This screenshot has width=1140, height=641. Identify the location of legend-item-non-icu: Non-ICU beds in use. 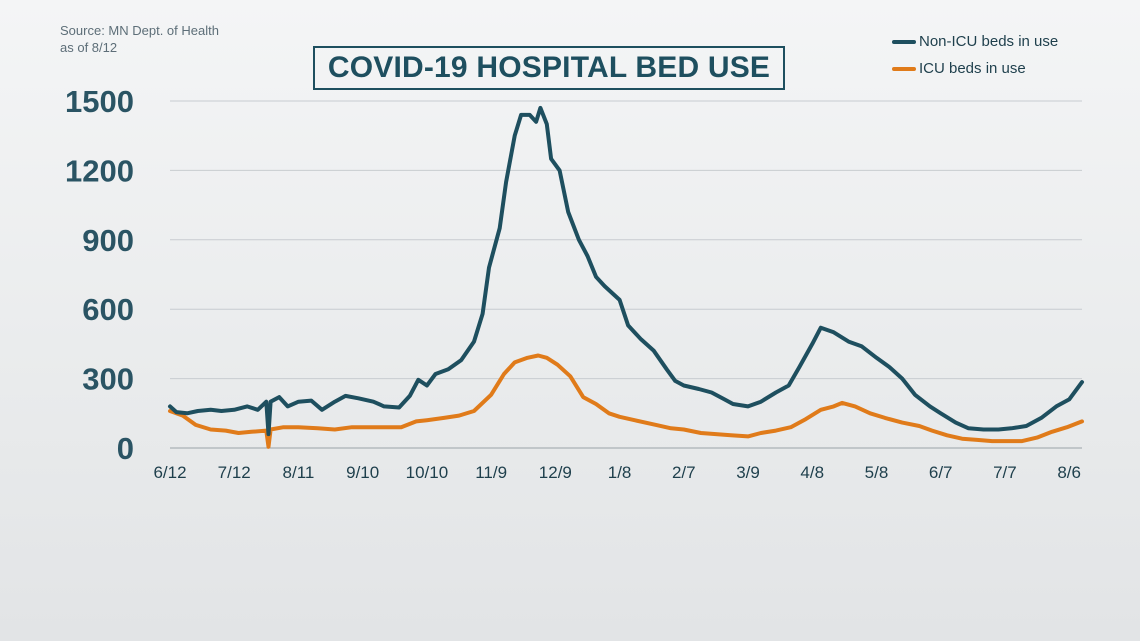
(975, 41).